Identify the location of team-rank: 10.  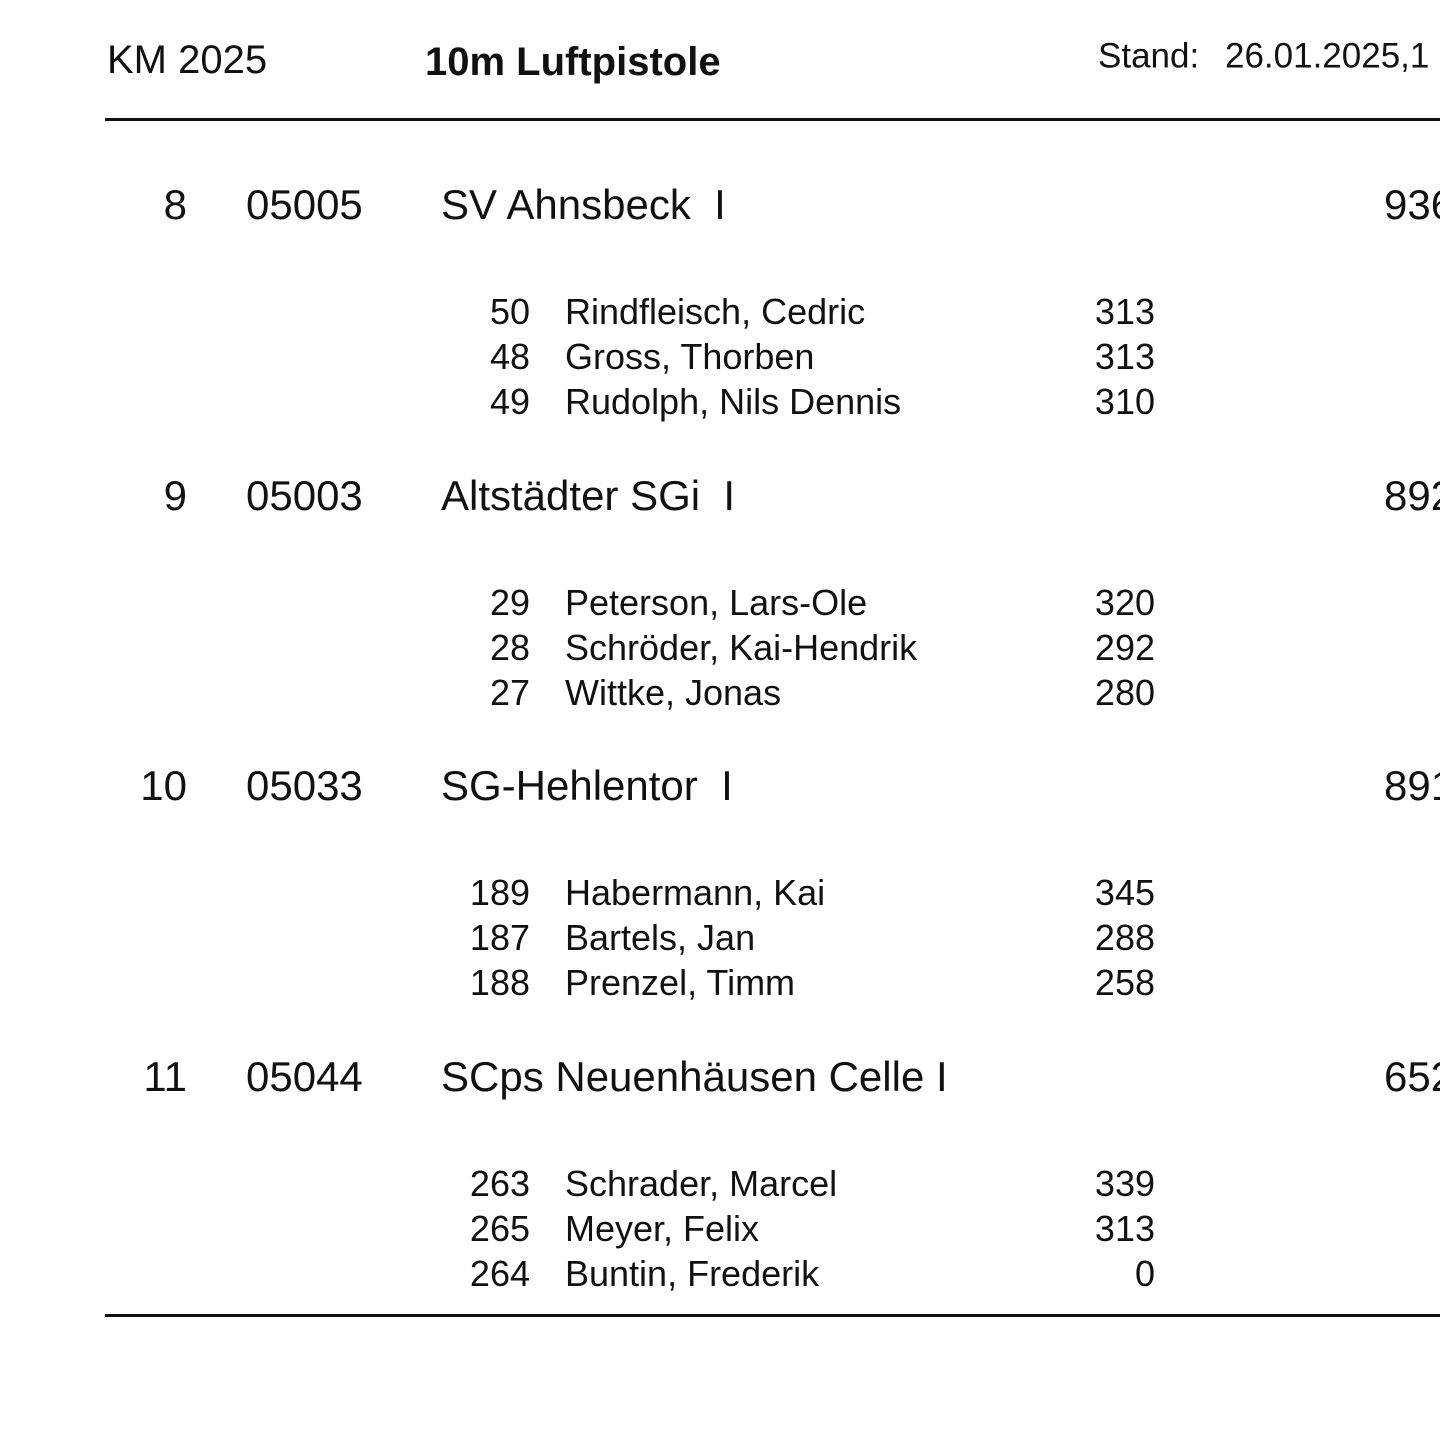
(163, 785).